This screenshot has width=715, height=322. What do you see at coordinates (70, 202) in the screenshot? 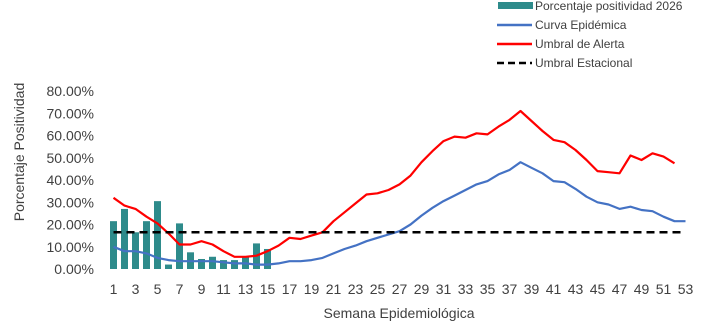
I see `y-tick-label: 30.00%` at bounding box center [70, 202].